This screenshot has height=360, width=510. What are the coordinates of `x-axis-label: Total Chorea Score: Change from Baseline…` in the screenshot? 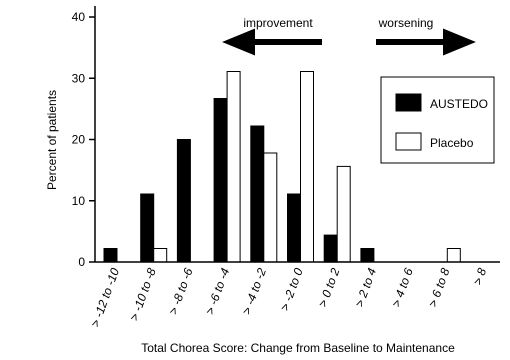 It's located at (298, 348).